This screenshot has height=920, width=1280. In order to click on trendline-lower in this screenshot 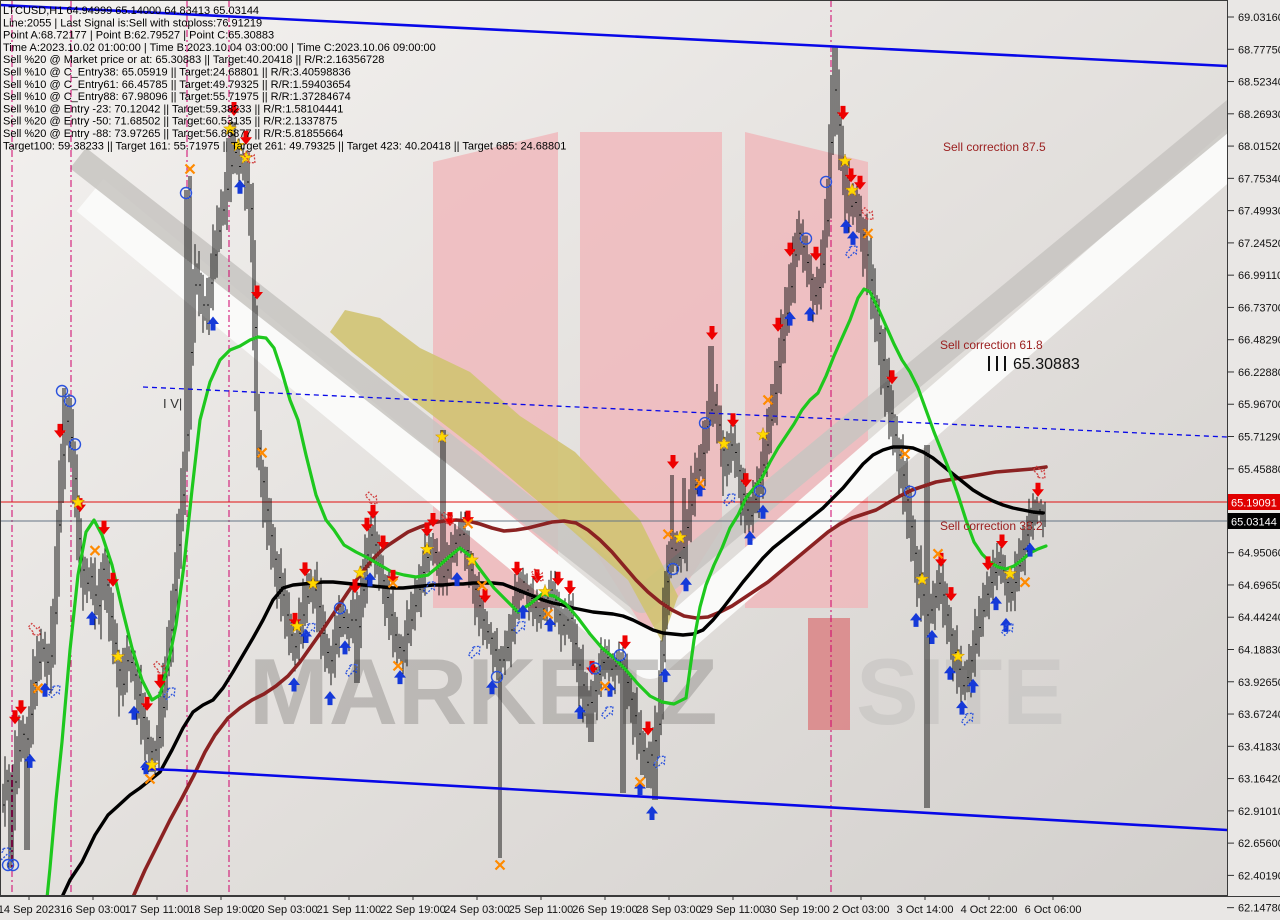, I will do `click(684, 799)`.